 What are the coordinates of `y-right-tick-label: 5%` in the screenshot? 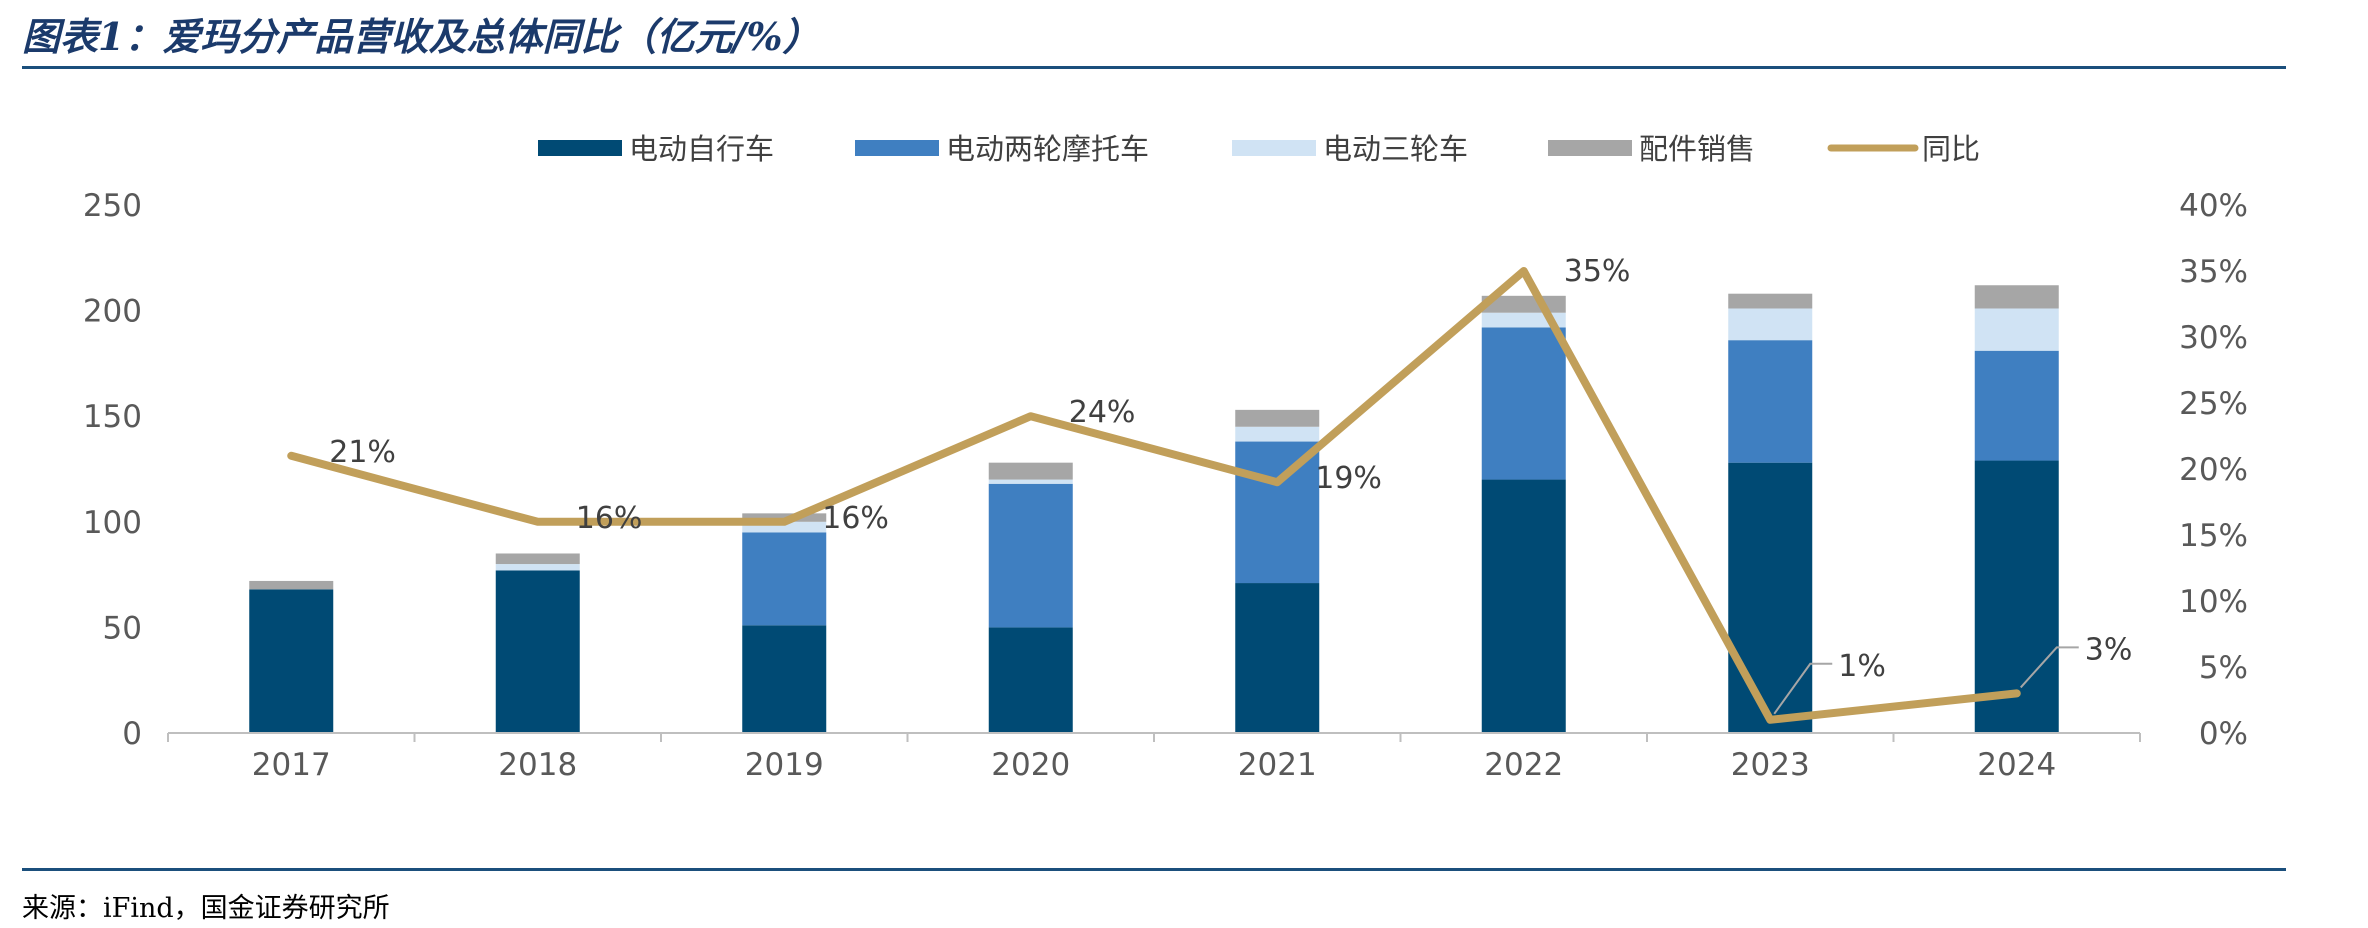 It's located at (2223, 668).